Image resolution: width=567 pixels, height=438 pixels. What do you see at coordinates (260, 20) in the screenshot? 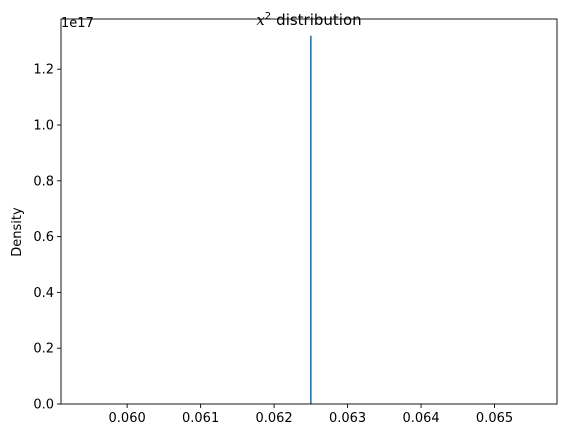
I see `chart-title-math: x` at bounding box center [260, 20].